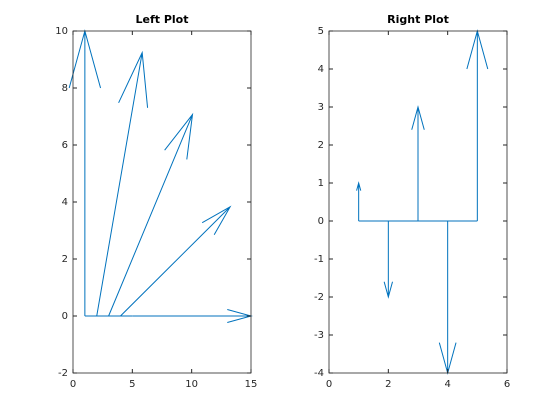 Image resolution: width=560 pixels, height=420 pixels. I want to click on x-tick-label: 2, so click(388, 384).